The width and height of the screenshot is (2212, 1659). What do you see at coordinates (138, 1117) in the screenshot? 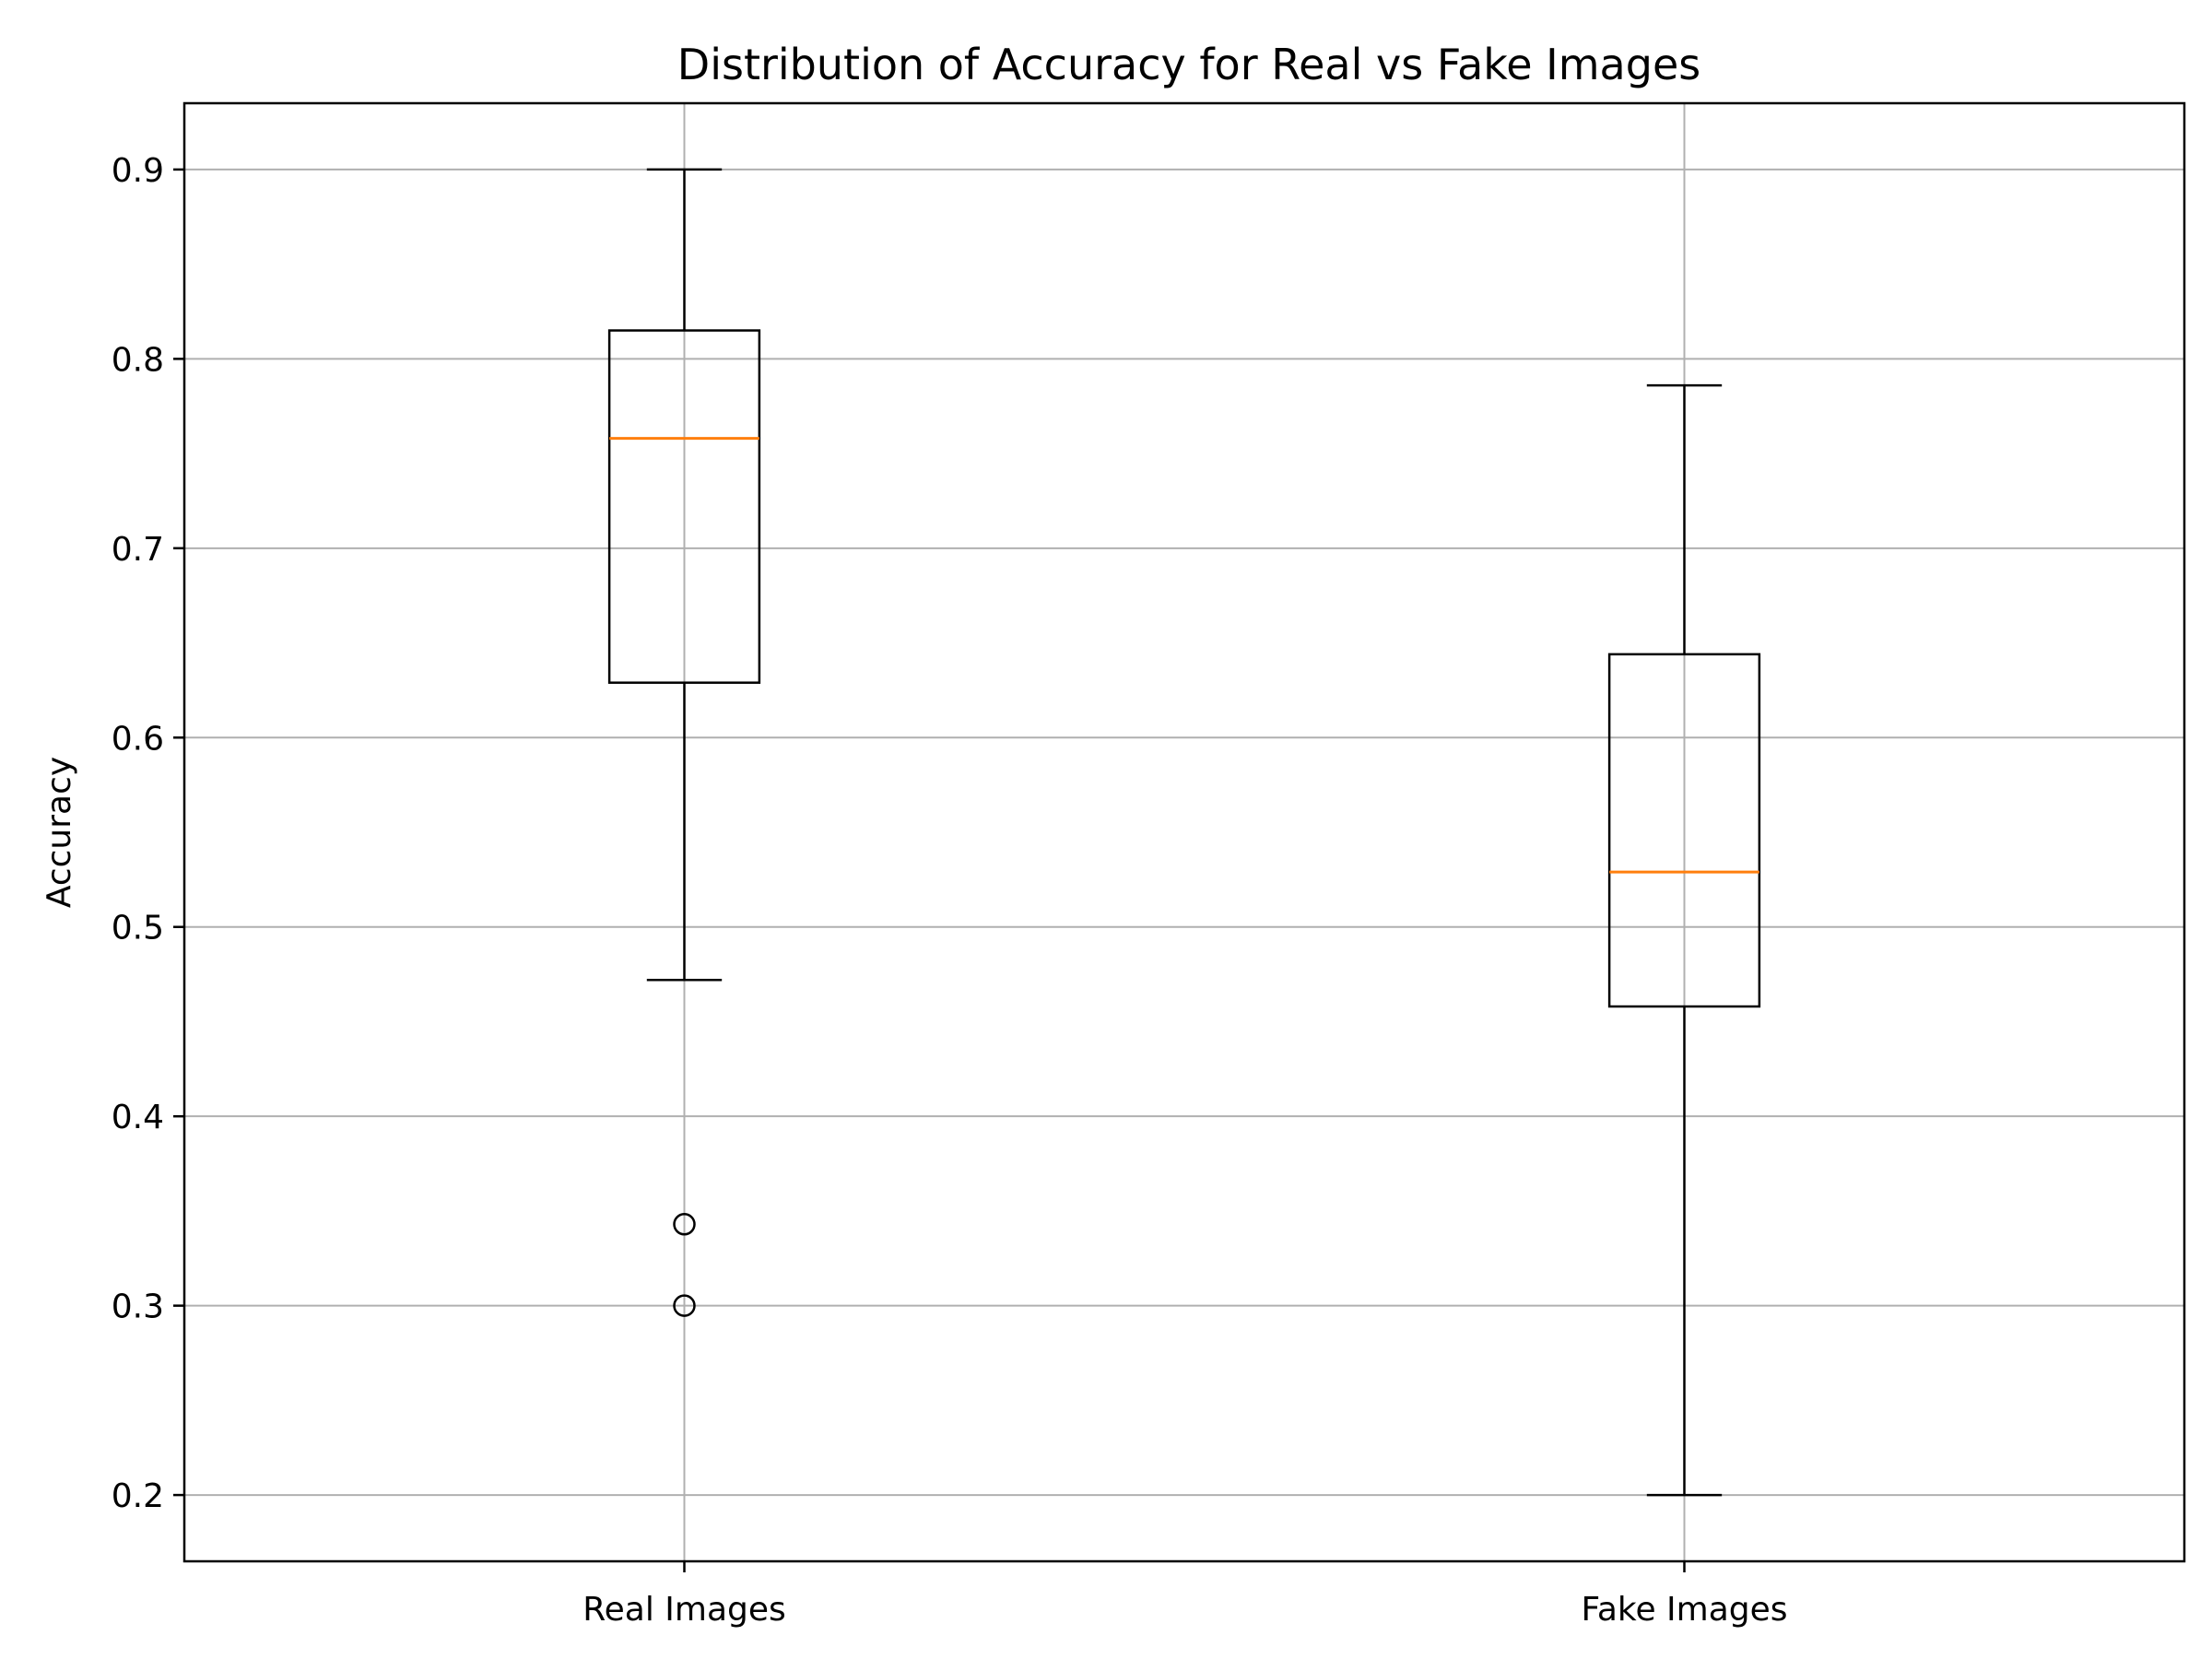
I see `y-tick-label: 0.4` at bounding box center [138, 1117].